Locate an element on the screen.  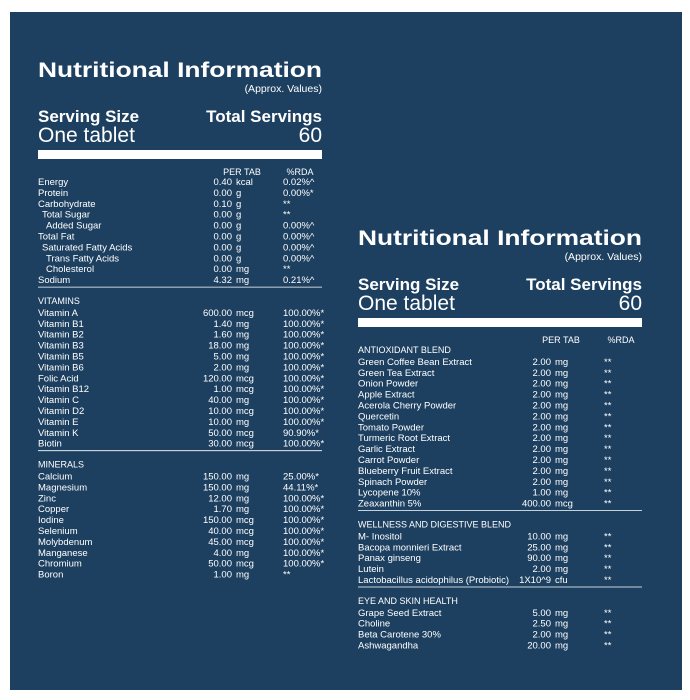
nutrient-name: Selenium is located at coordinates (58, 531).